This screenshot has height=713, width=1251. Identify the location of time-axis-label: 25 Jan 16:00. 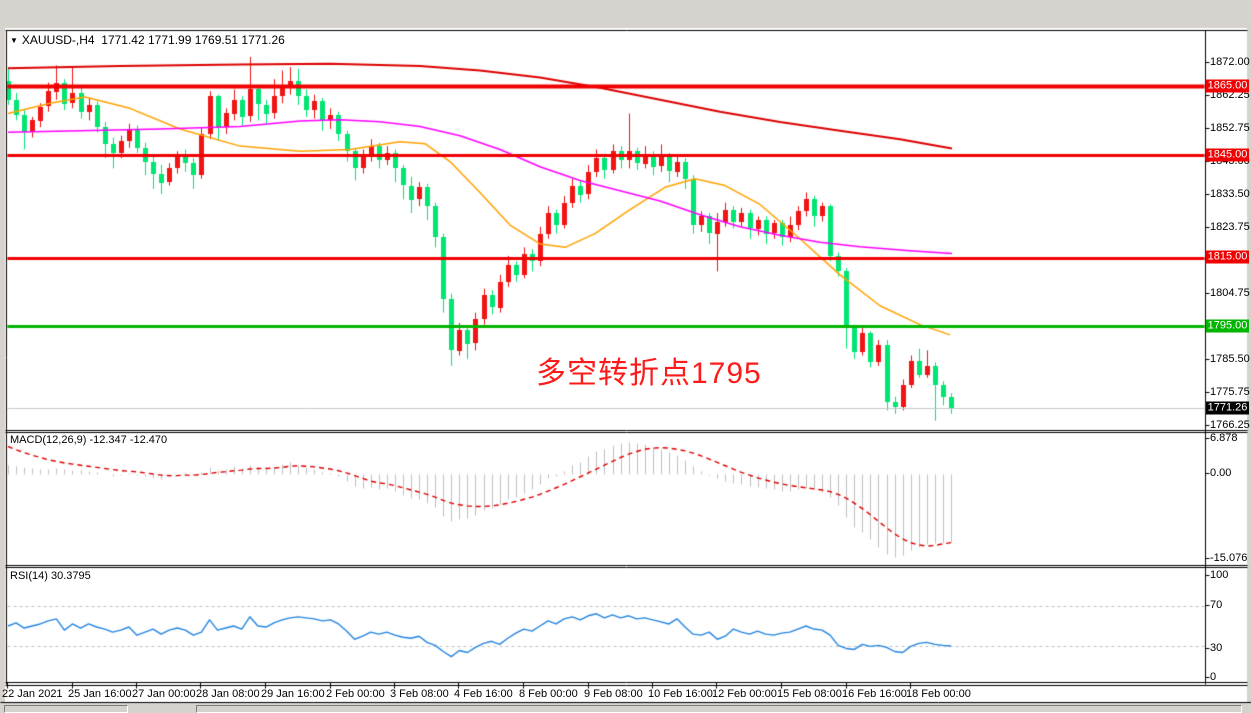
(100, 694).